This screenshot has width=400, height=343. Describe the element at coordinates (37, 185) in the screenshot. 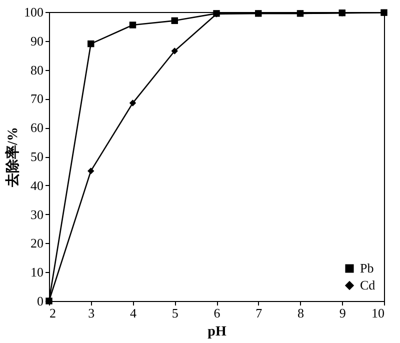

I see `y-tick-label: 40` at that location.